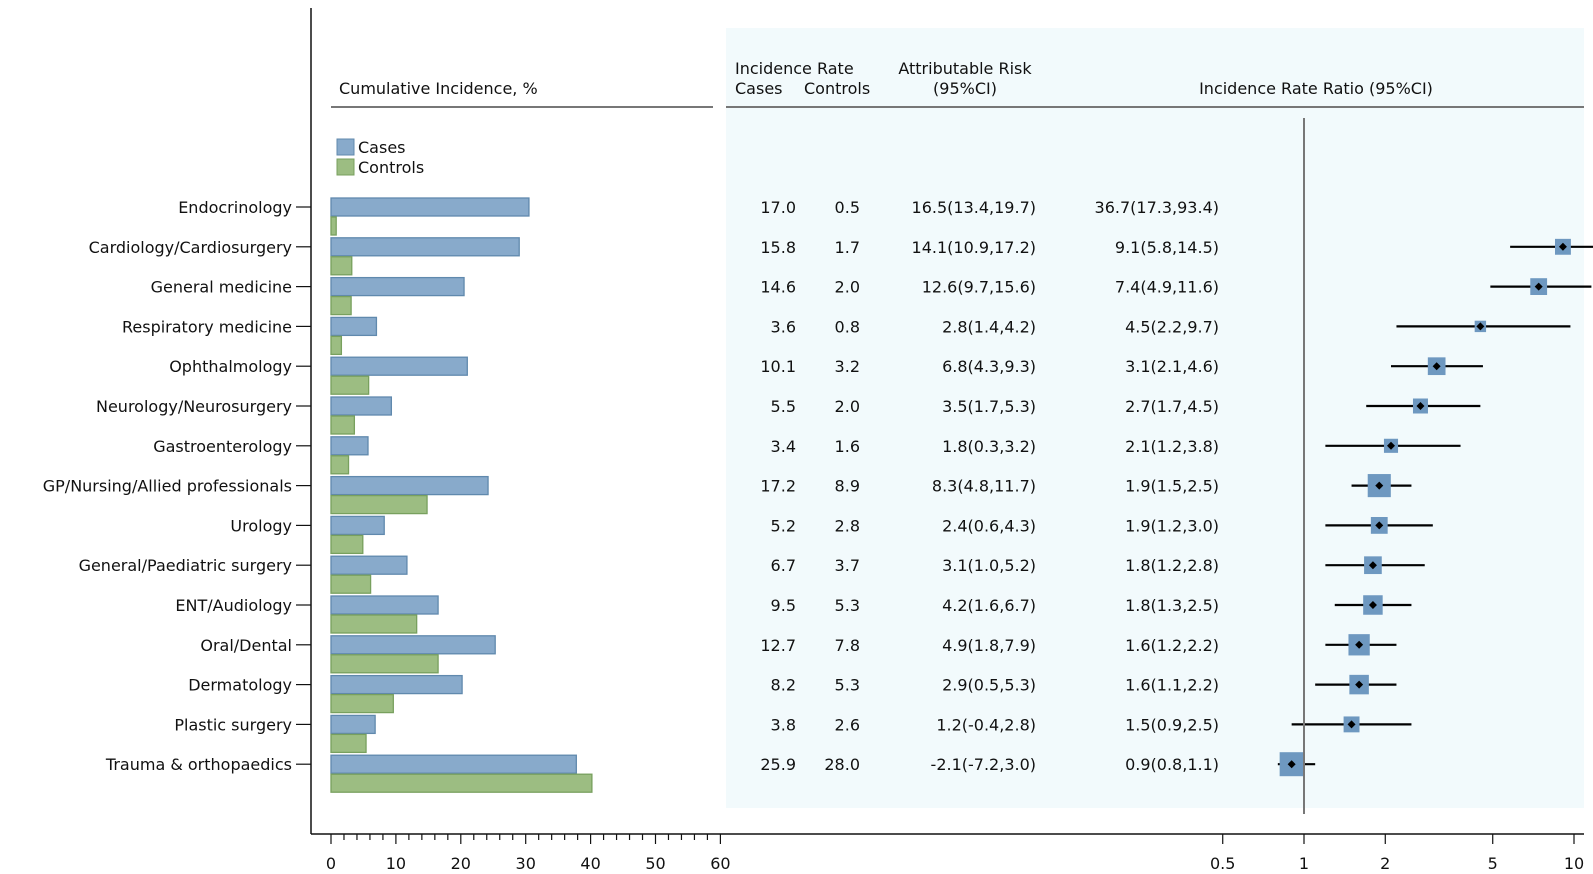  Describe the element at coordinates (989, 645) in the screenshot. I see `cell-attributable-risk: 4.9(1.8,7.9)` at that location.